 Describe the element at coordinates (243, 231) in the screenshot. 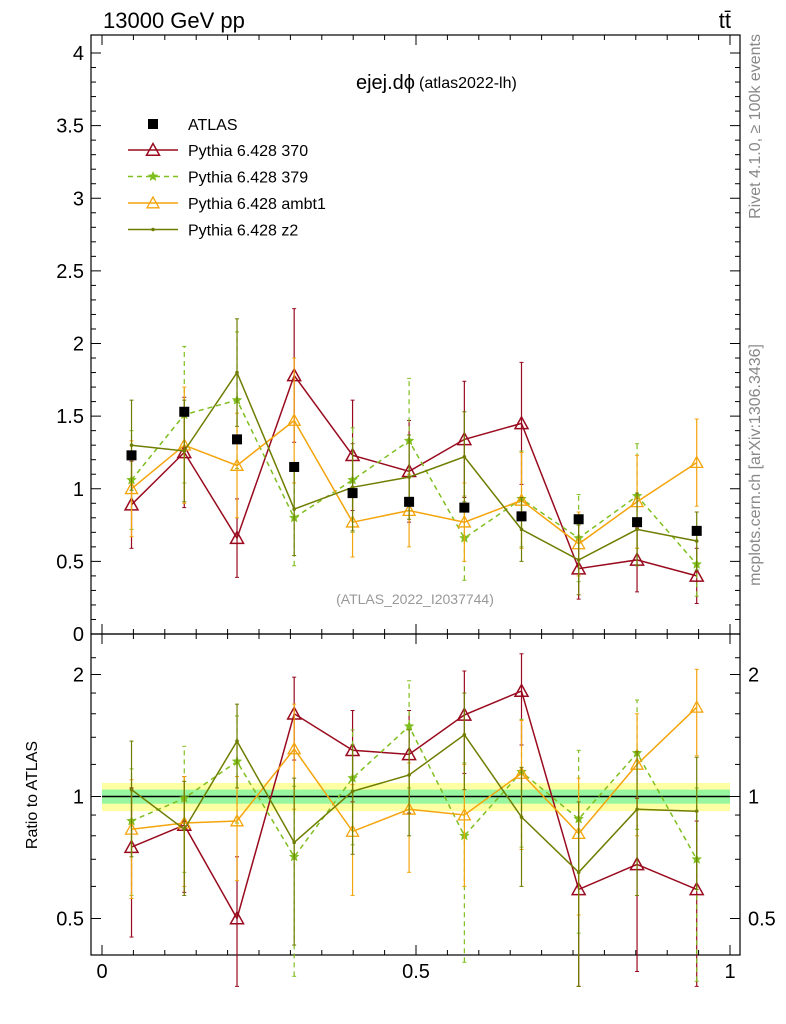

I see `legend-label: Pythia 6.428 z2` at that location.